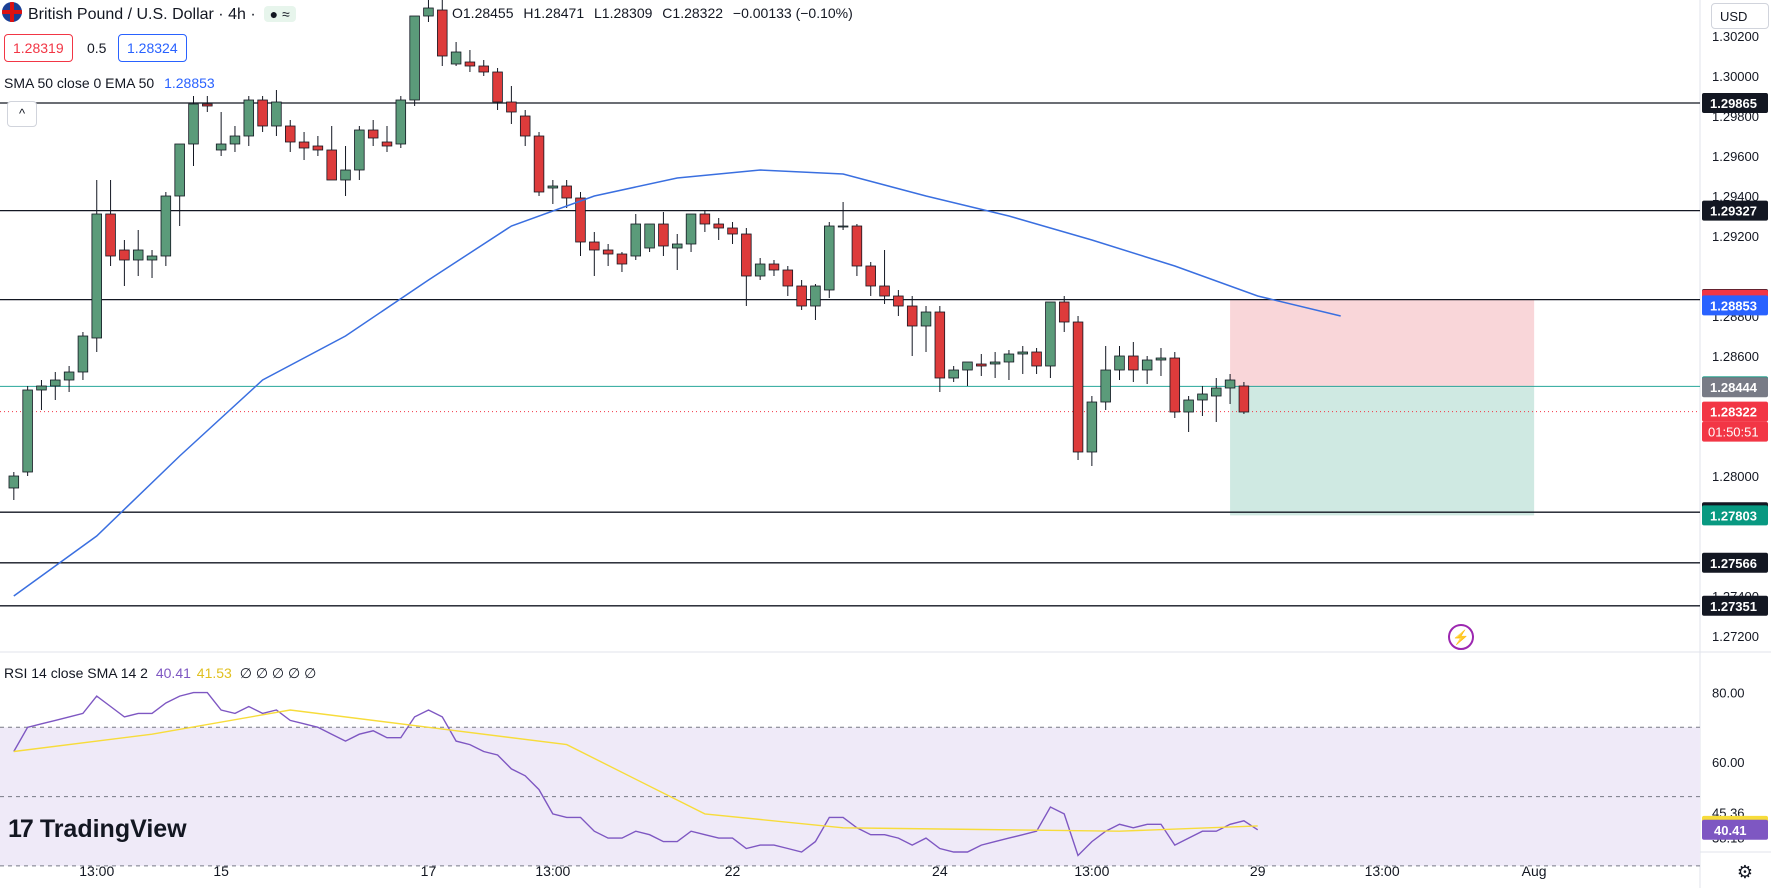 Image resolution: width=1771 pixels, height=888 pixels. I want to click on sma-indicator-legend: SMA 50 close 0 EMA 50 1.28853, so click(109, 83).